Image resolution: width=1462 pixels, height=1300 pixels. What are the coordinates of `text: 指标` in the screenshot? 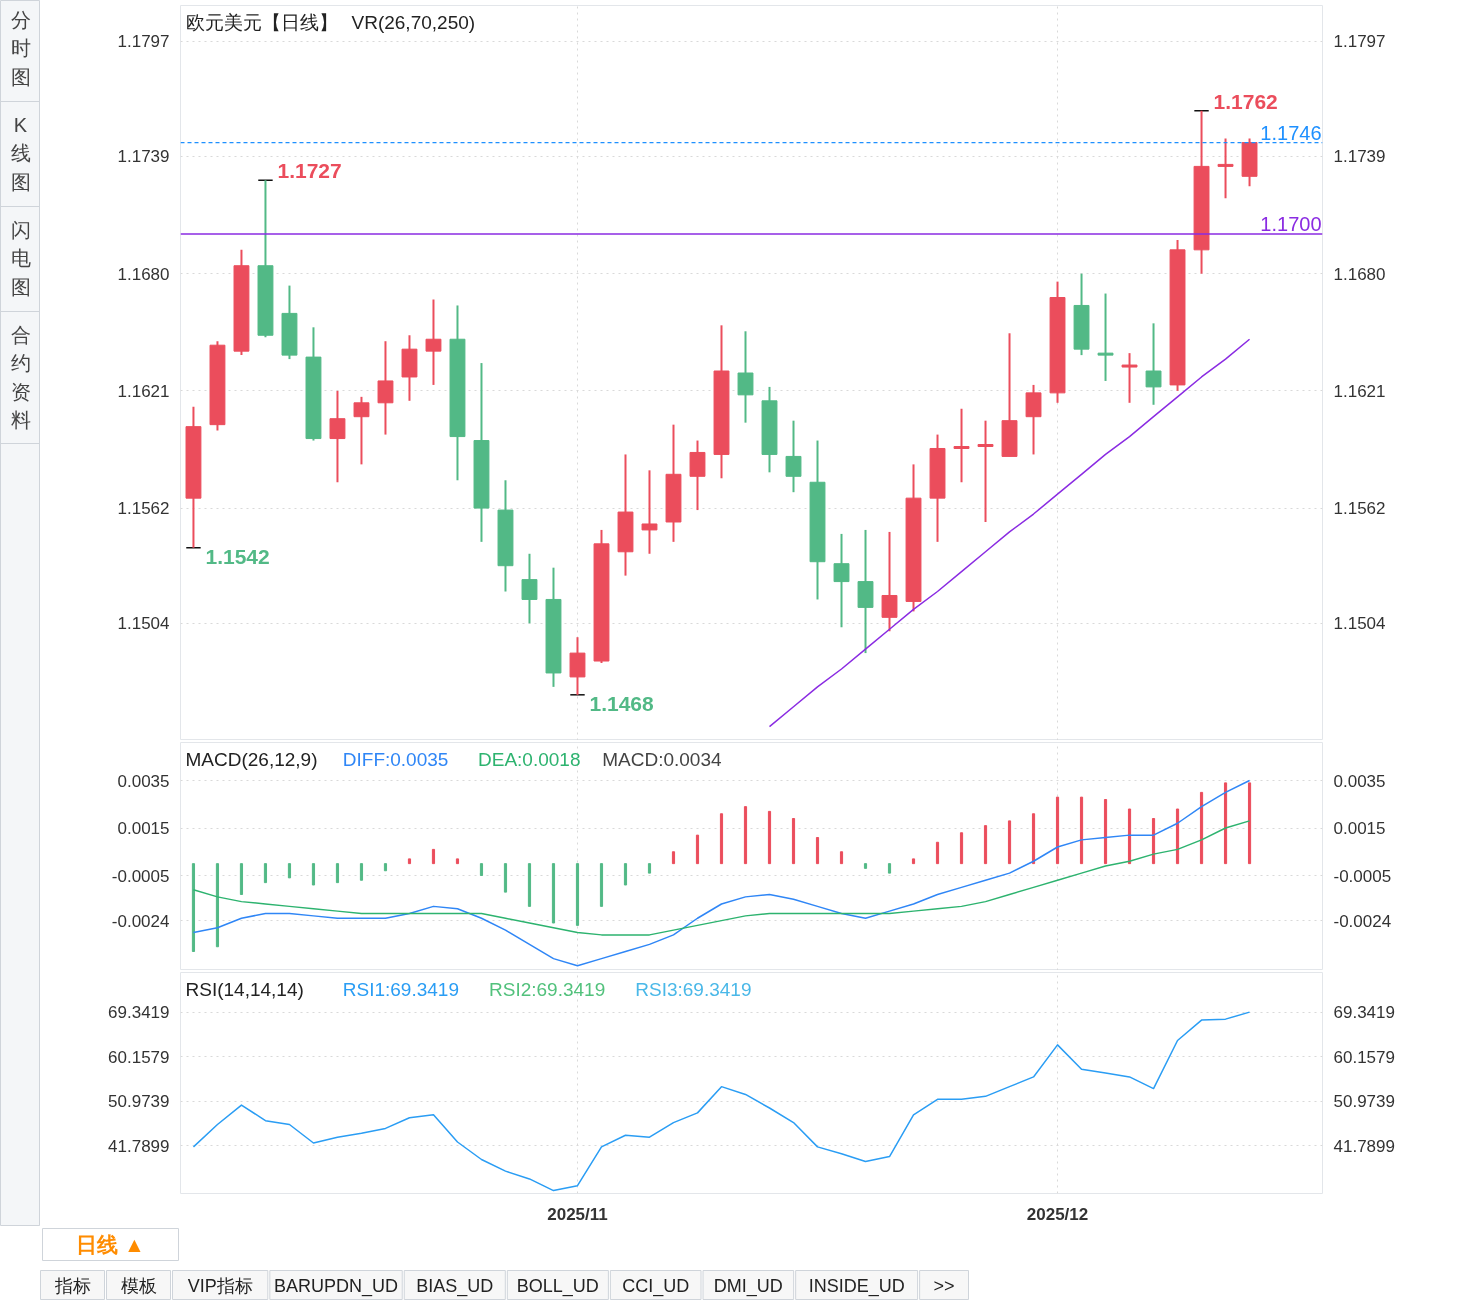 It's located at (72, 1285).